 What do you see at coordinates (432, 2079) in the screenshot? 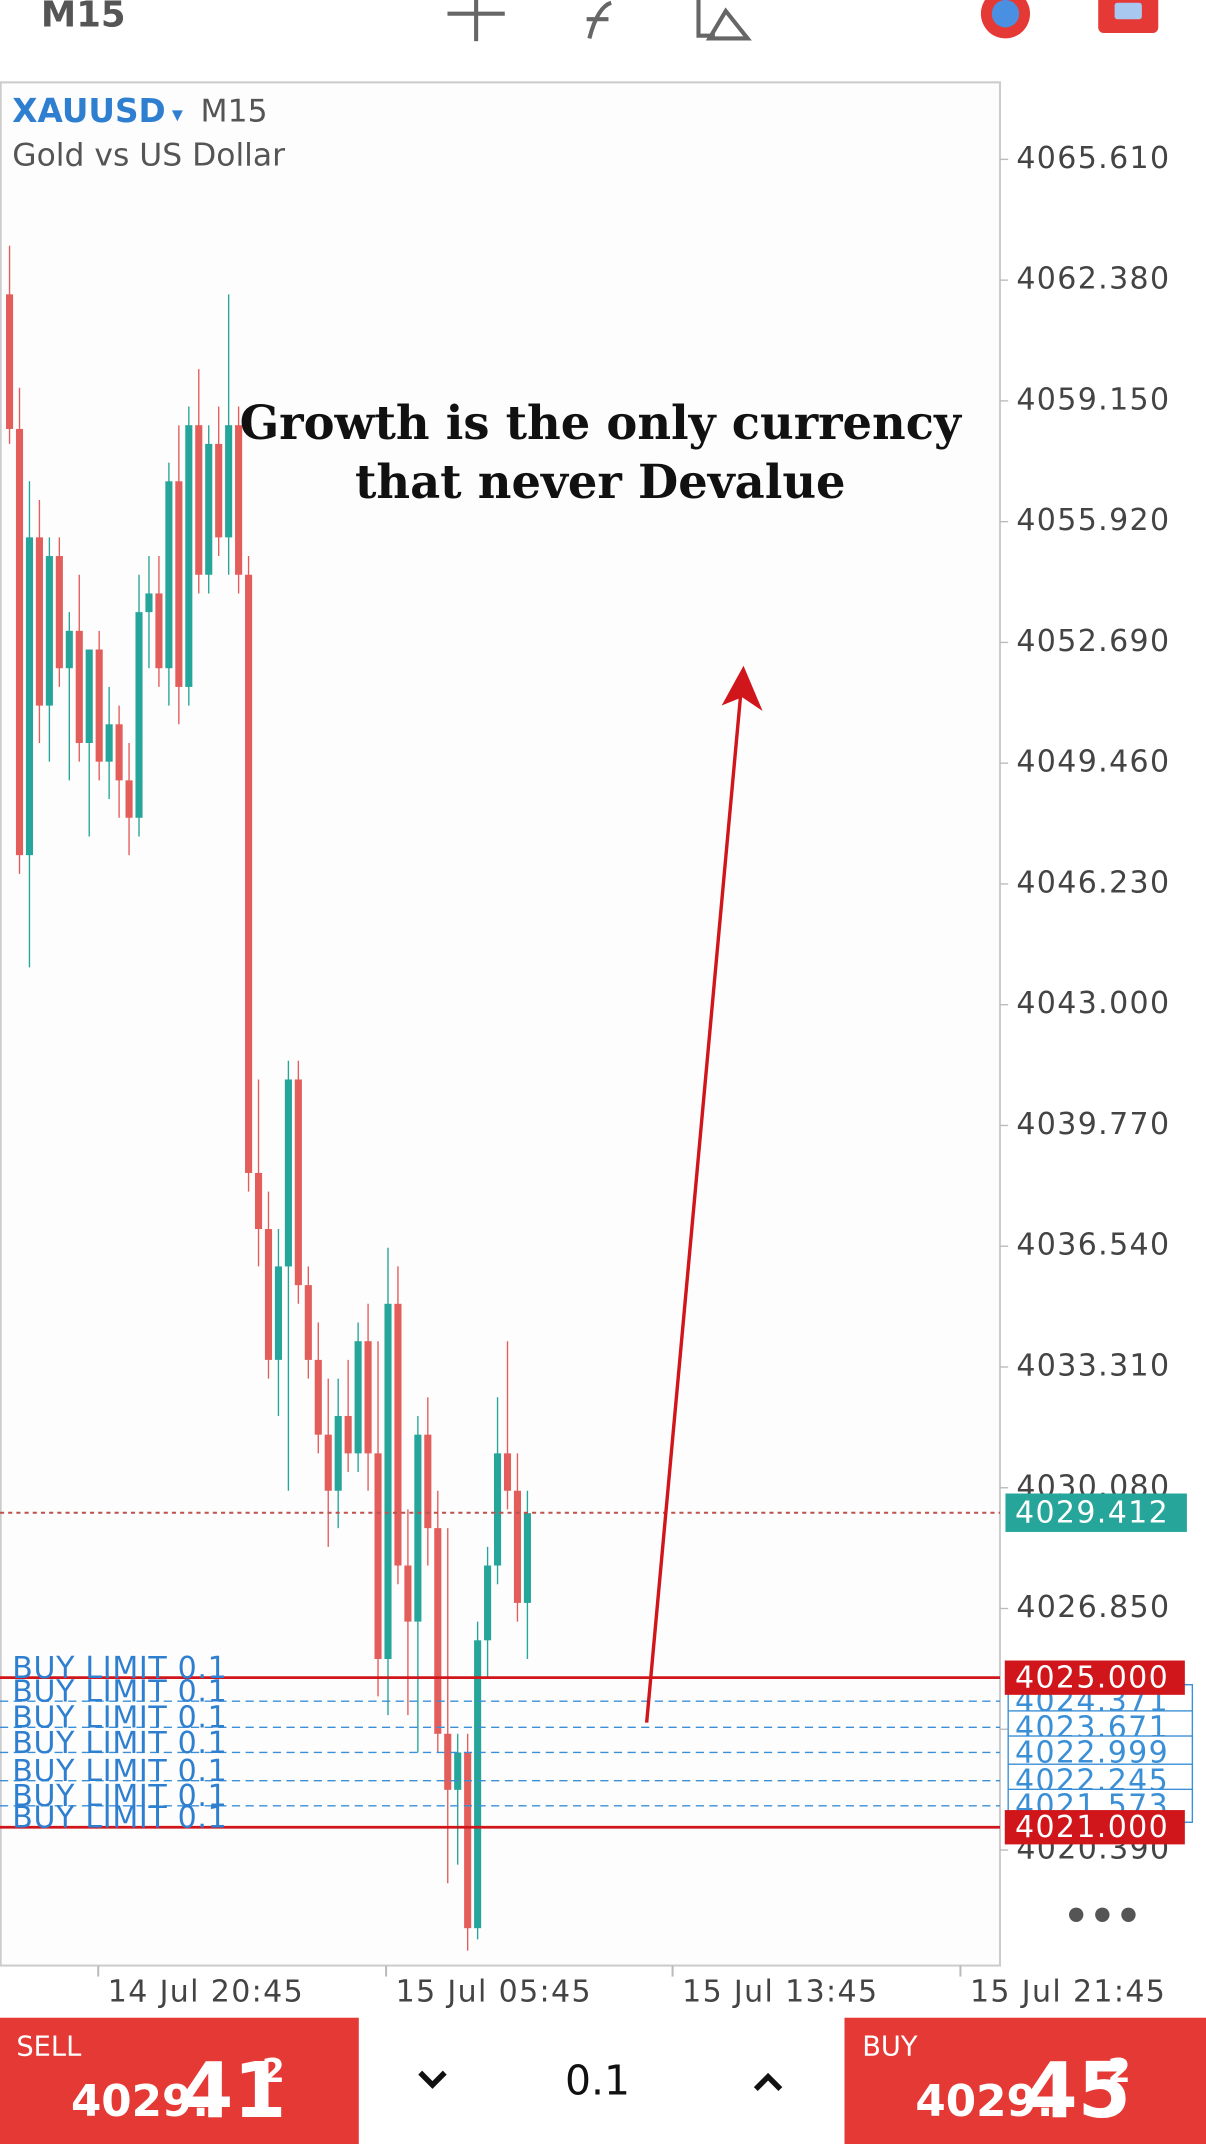
I see `volume-down` at bounding box center [432, 2079].